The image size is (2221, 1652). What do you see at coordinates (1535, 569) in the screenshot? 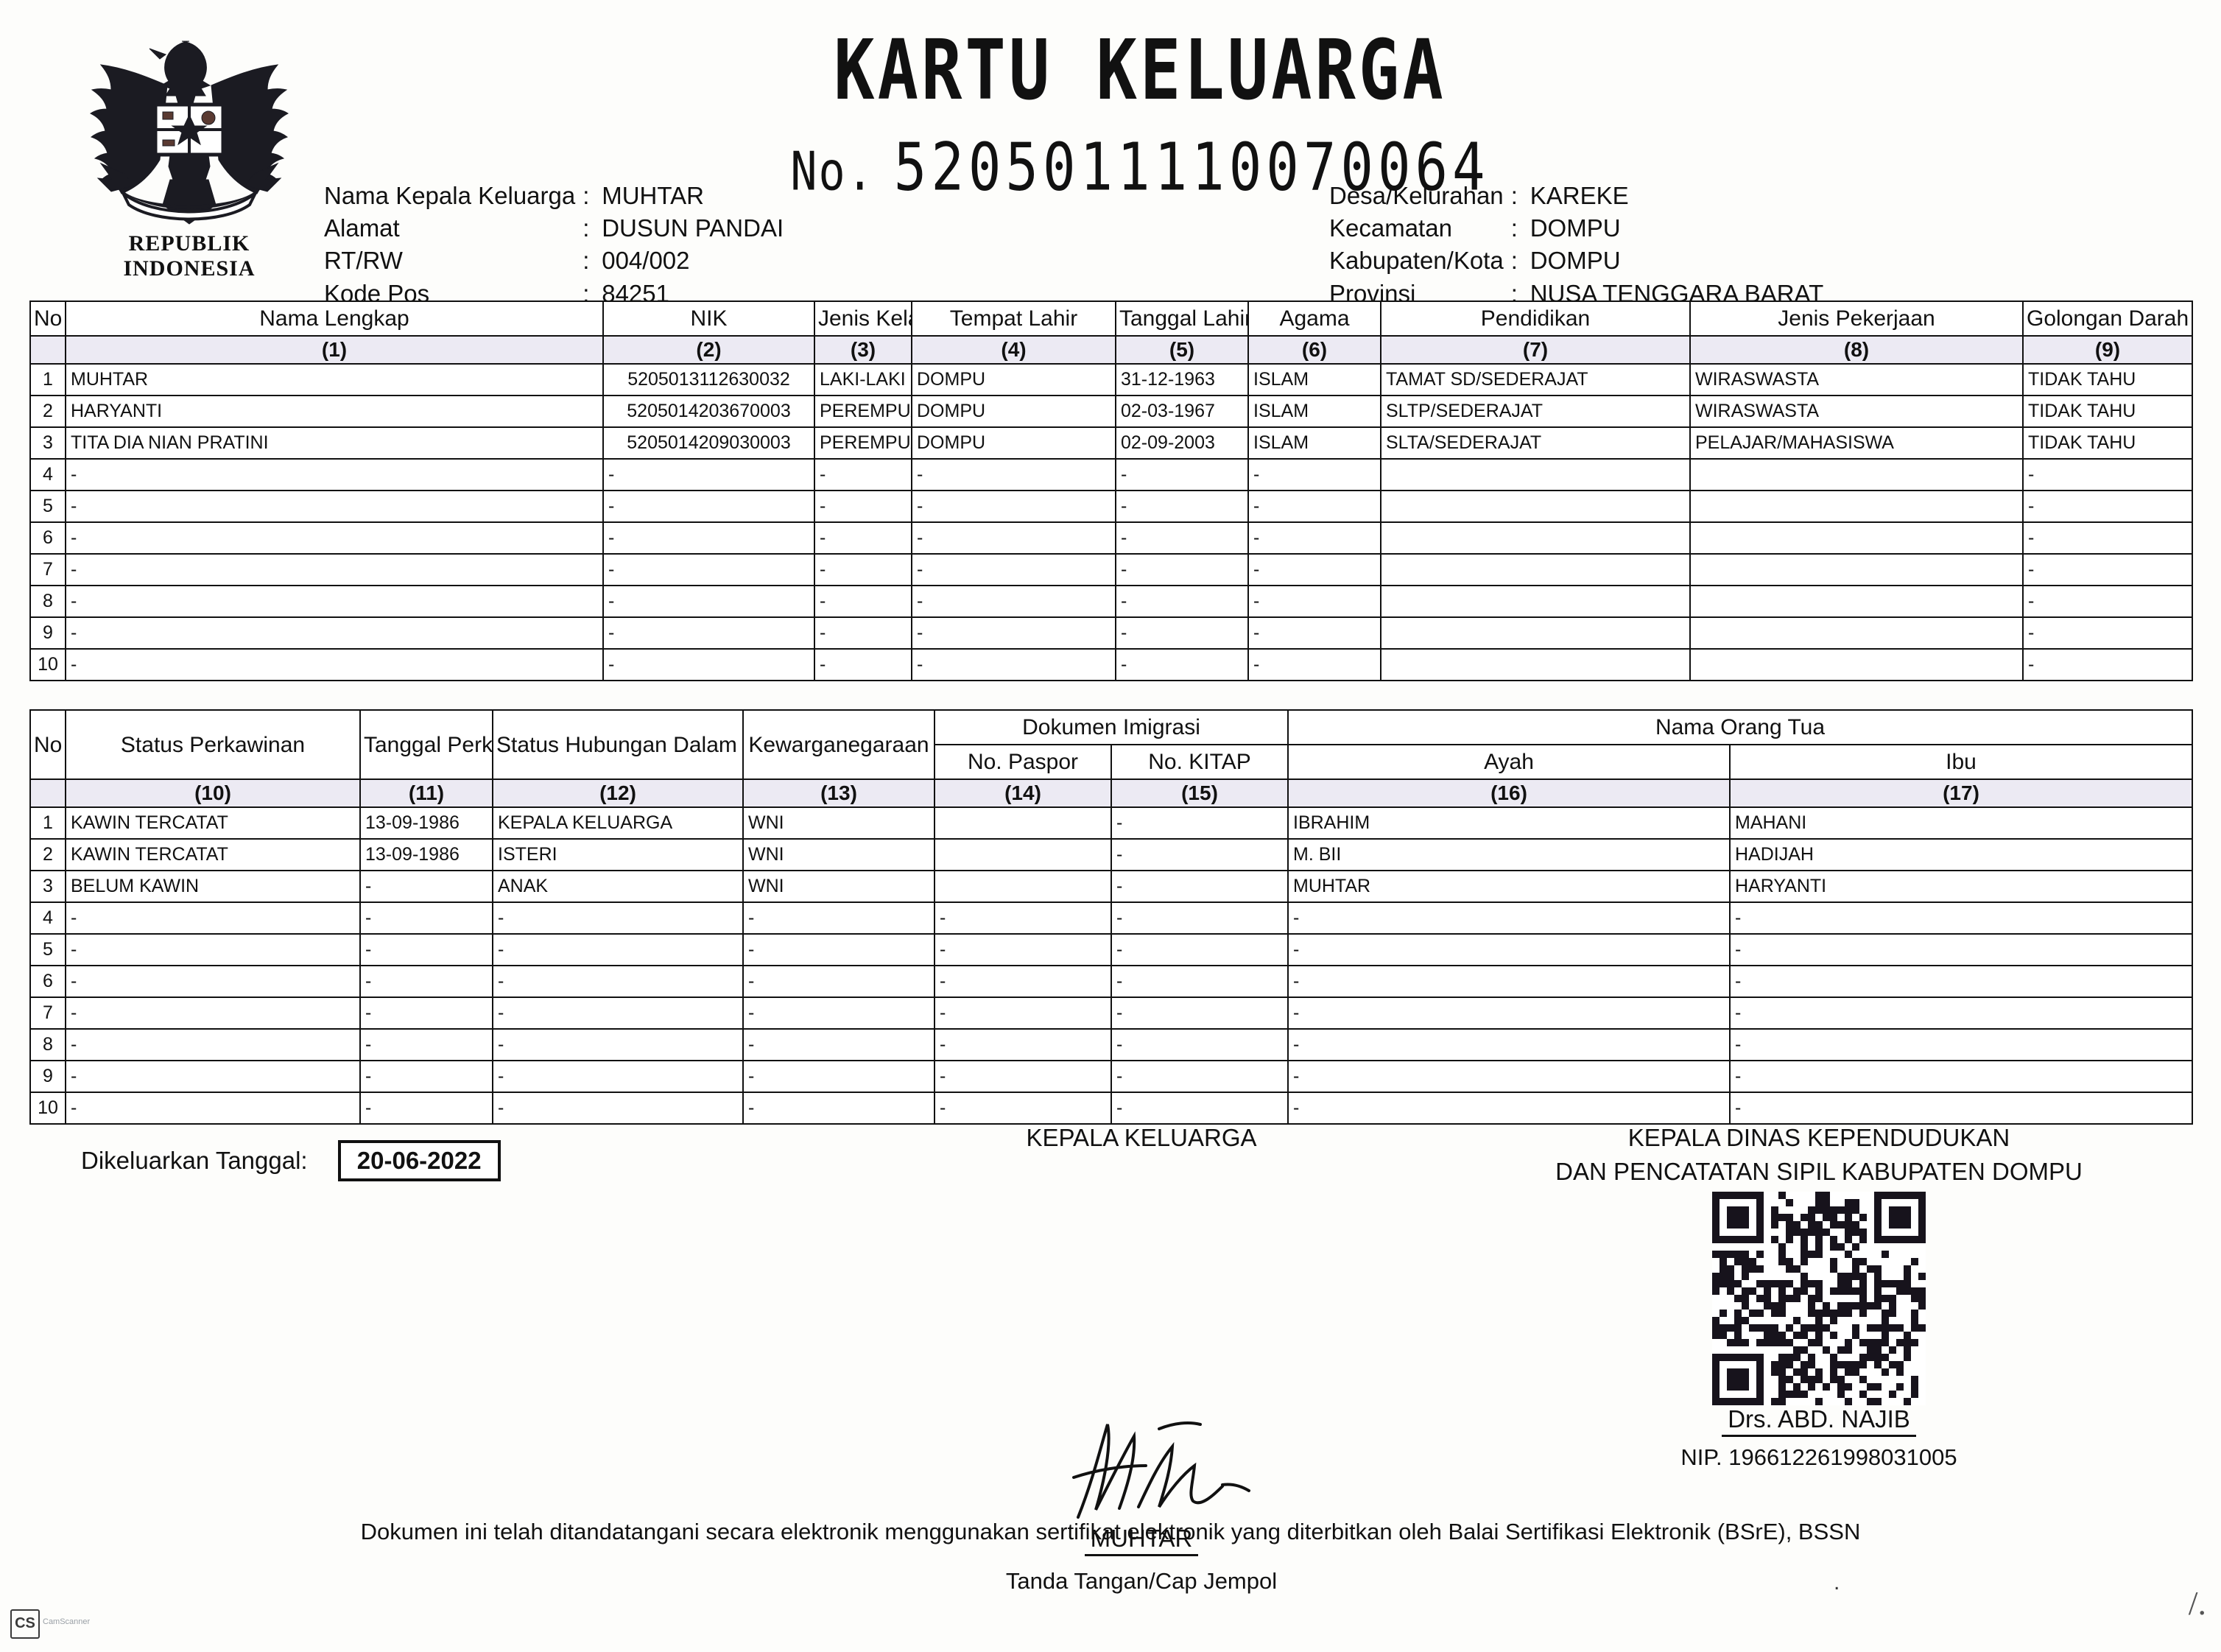
I see `member-pendidikan` at bounding box center [1535, 569].